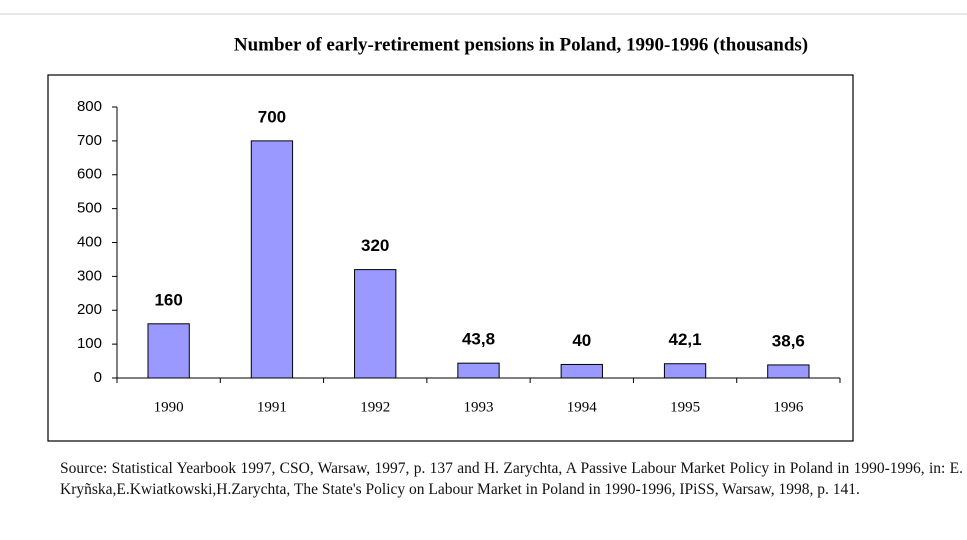 This screenshot has width=967, height=540. Describe the element at coordinates (685, 407) in the screenshot. I see `x-tick-label: 1995` at that location.